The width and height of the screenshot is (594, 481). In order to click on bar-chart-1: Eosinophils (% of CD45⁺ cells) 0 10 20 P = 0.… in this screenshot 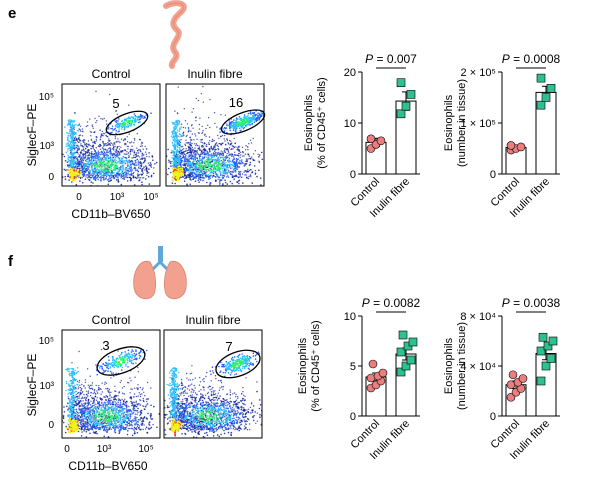, I will do `click(361, 136)`.